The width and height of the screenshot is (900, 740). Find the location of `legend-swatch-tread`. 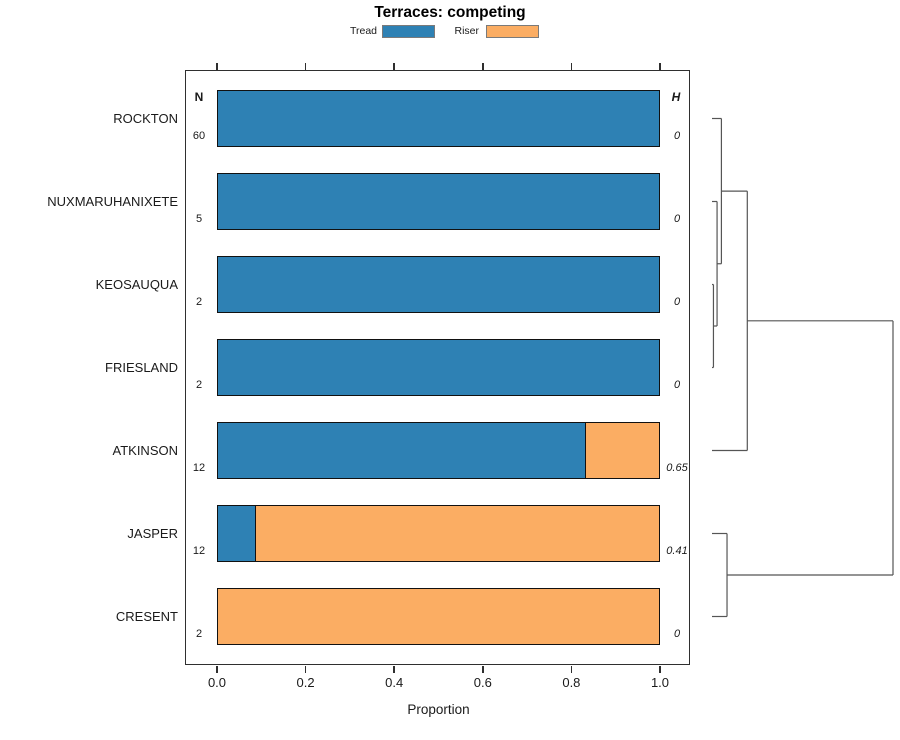

legend-swatch-tread is located at coordinates (408, 31).